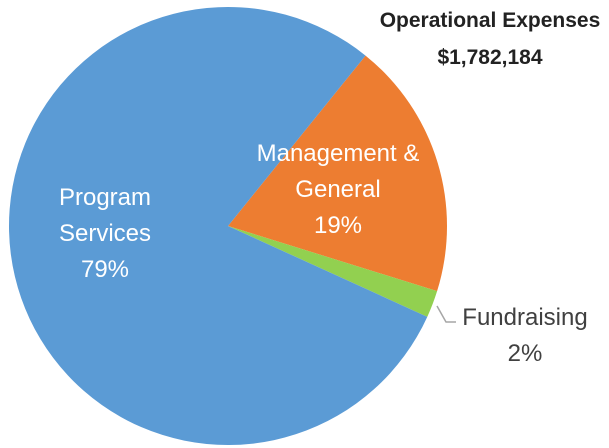  What do you see at coordinates (490, 20) in the screenshot?
I see `chart-title: Operational Expenses` at bounding box center [490, 20].